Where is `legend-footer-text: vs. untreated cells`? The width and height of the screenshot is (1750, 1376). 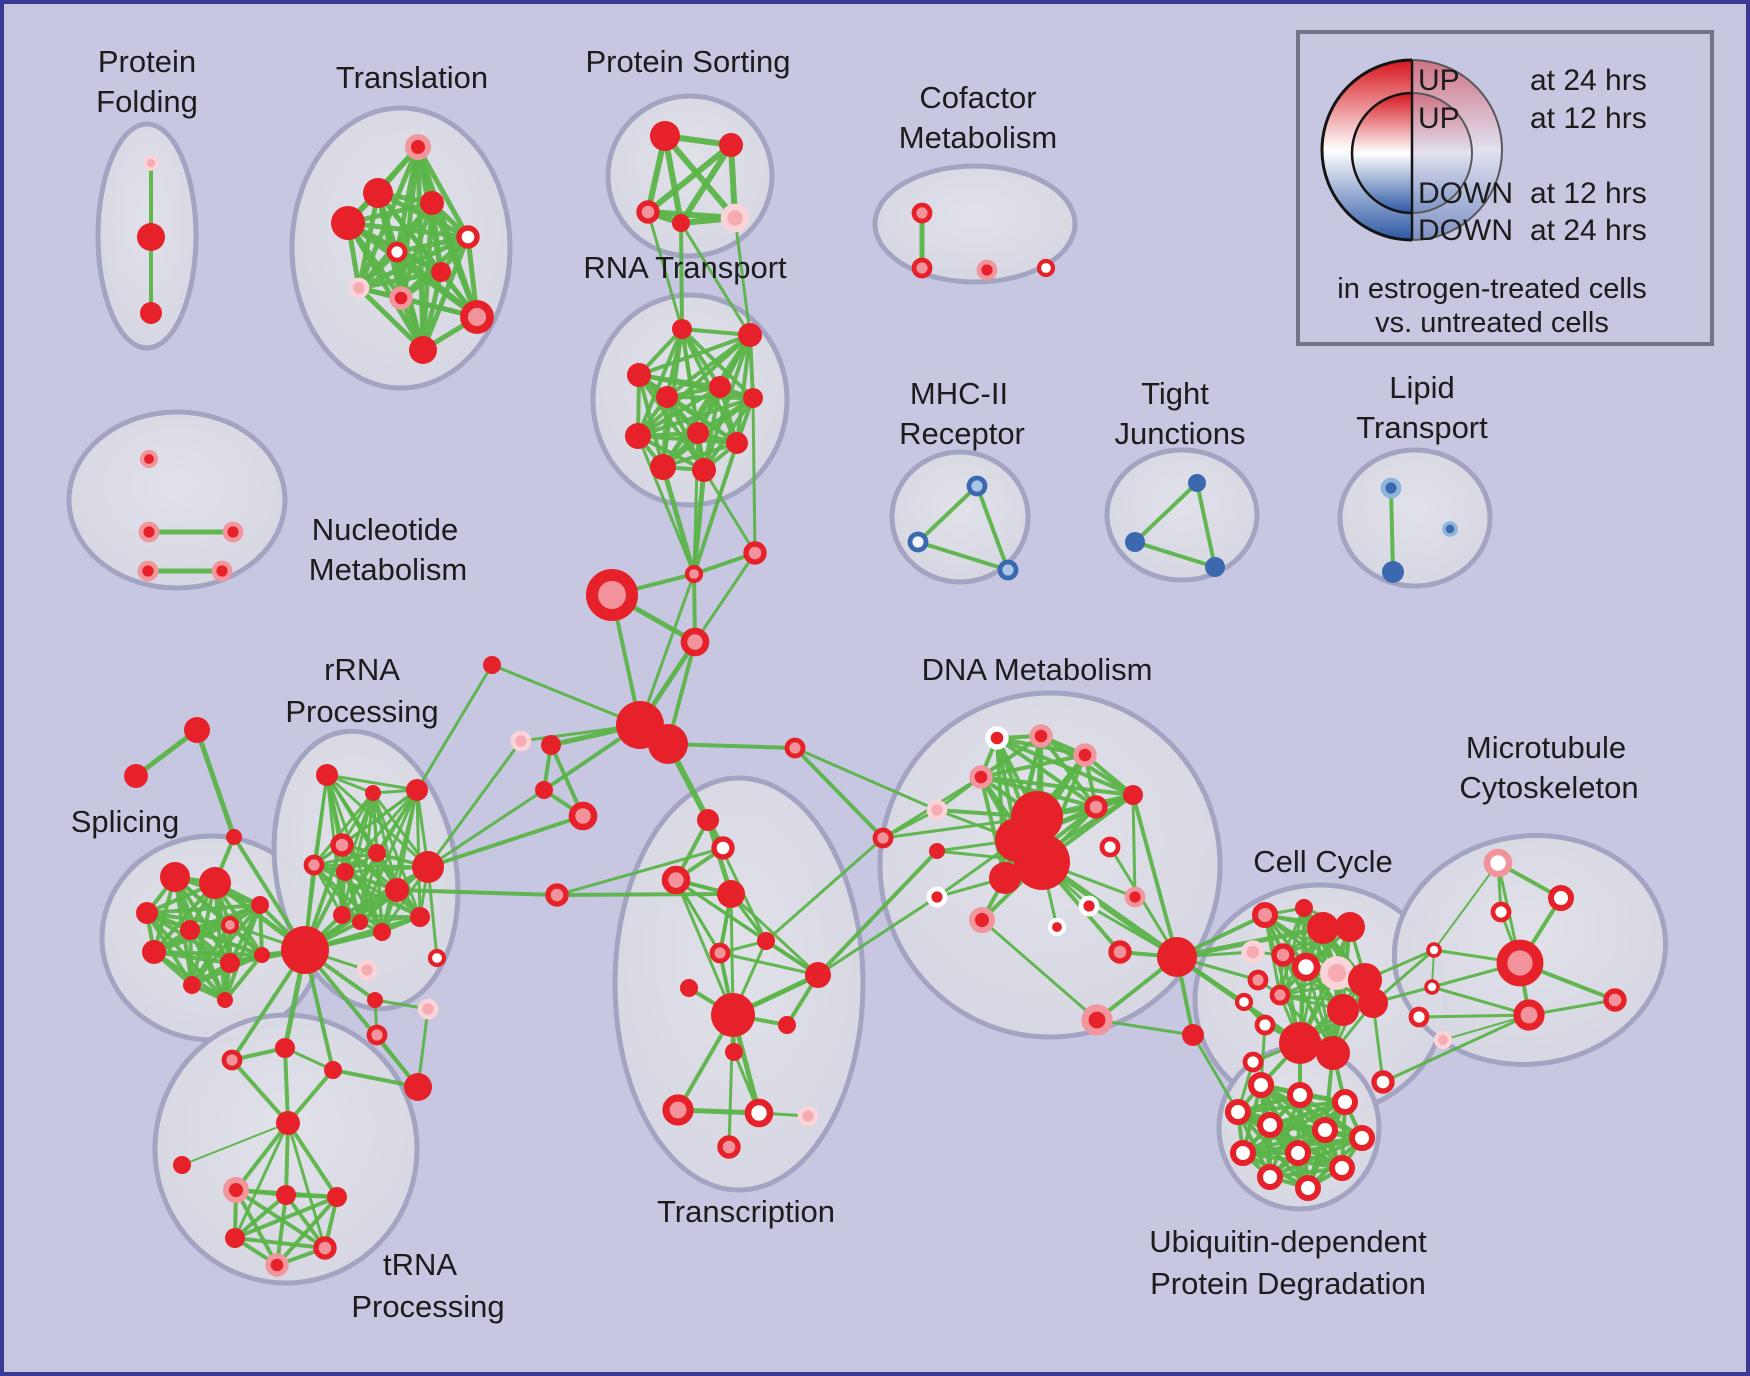 legend-footer-text: vs. untreated cells is located at coordinates (1492, 323).